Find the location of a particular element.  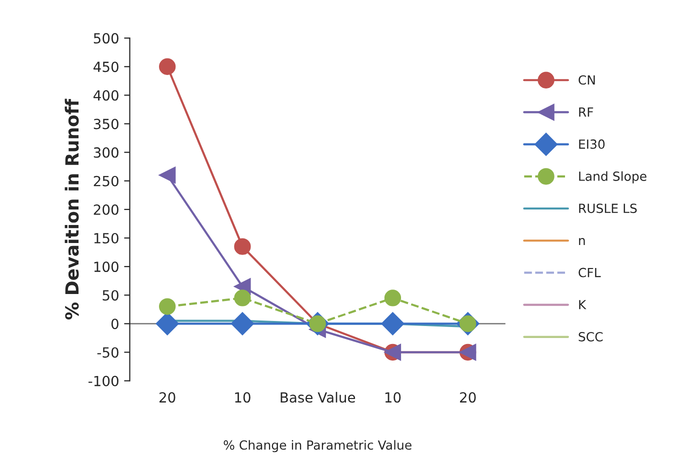

legend-label: RF is located at coordinates (586, 112).